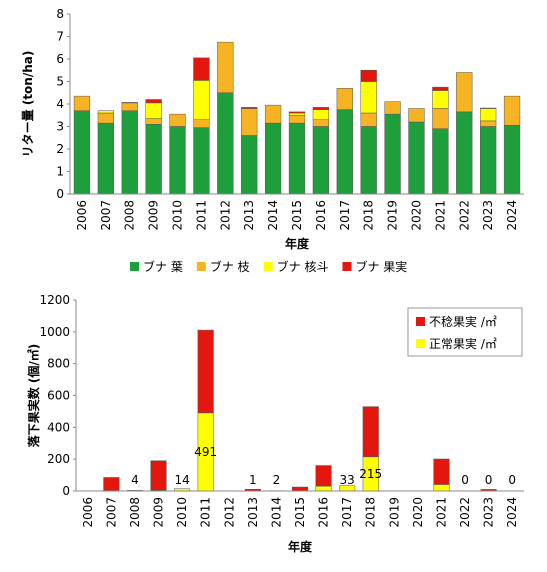 Image resolution: width=547 pixels, height=572 pixels. What do you see at coordinates (463, 343) in the screenshot?
I see `legend-label: 正常果実 /㎡` at bounding box center [463, 343].